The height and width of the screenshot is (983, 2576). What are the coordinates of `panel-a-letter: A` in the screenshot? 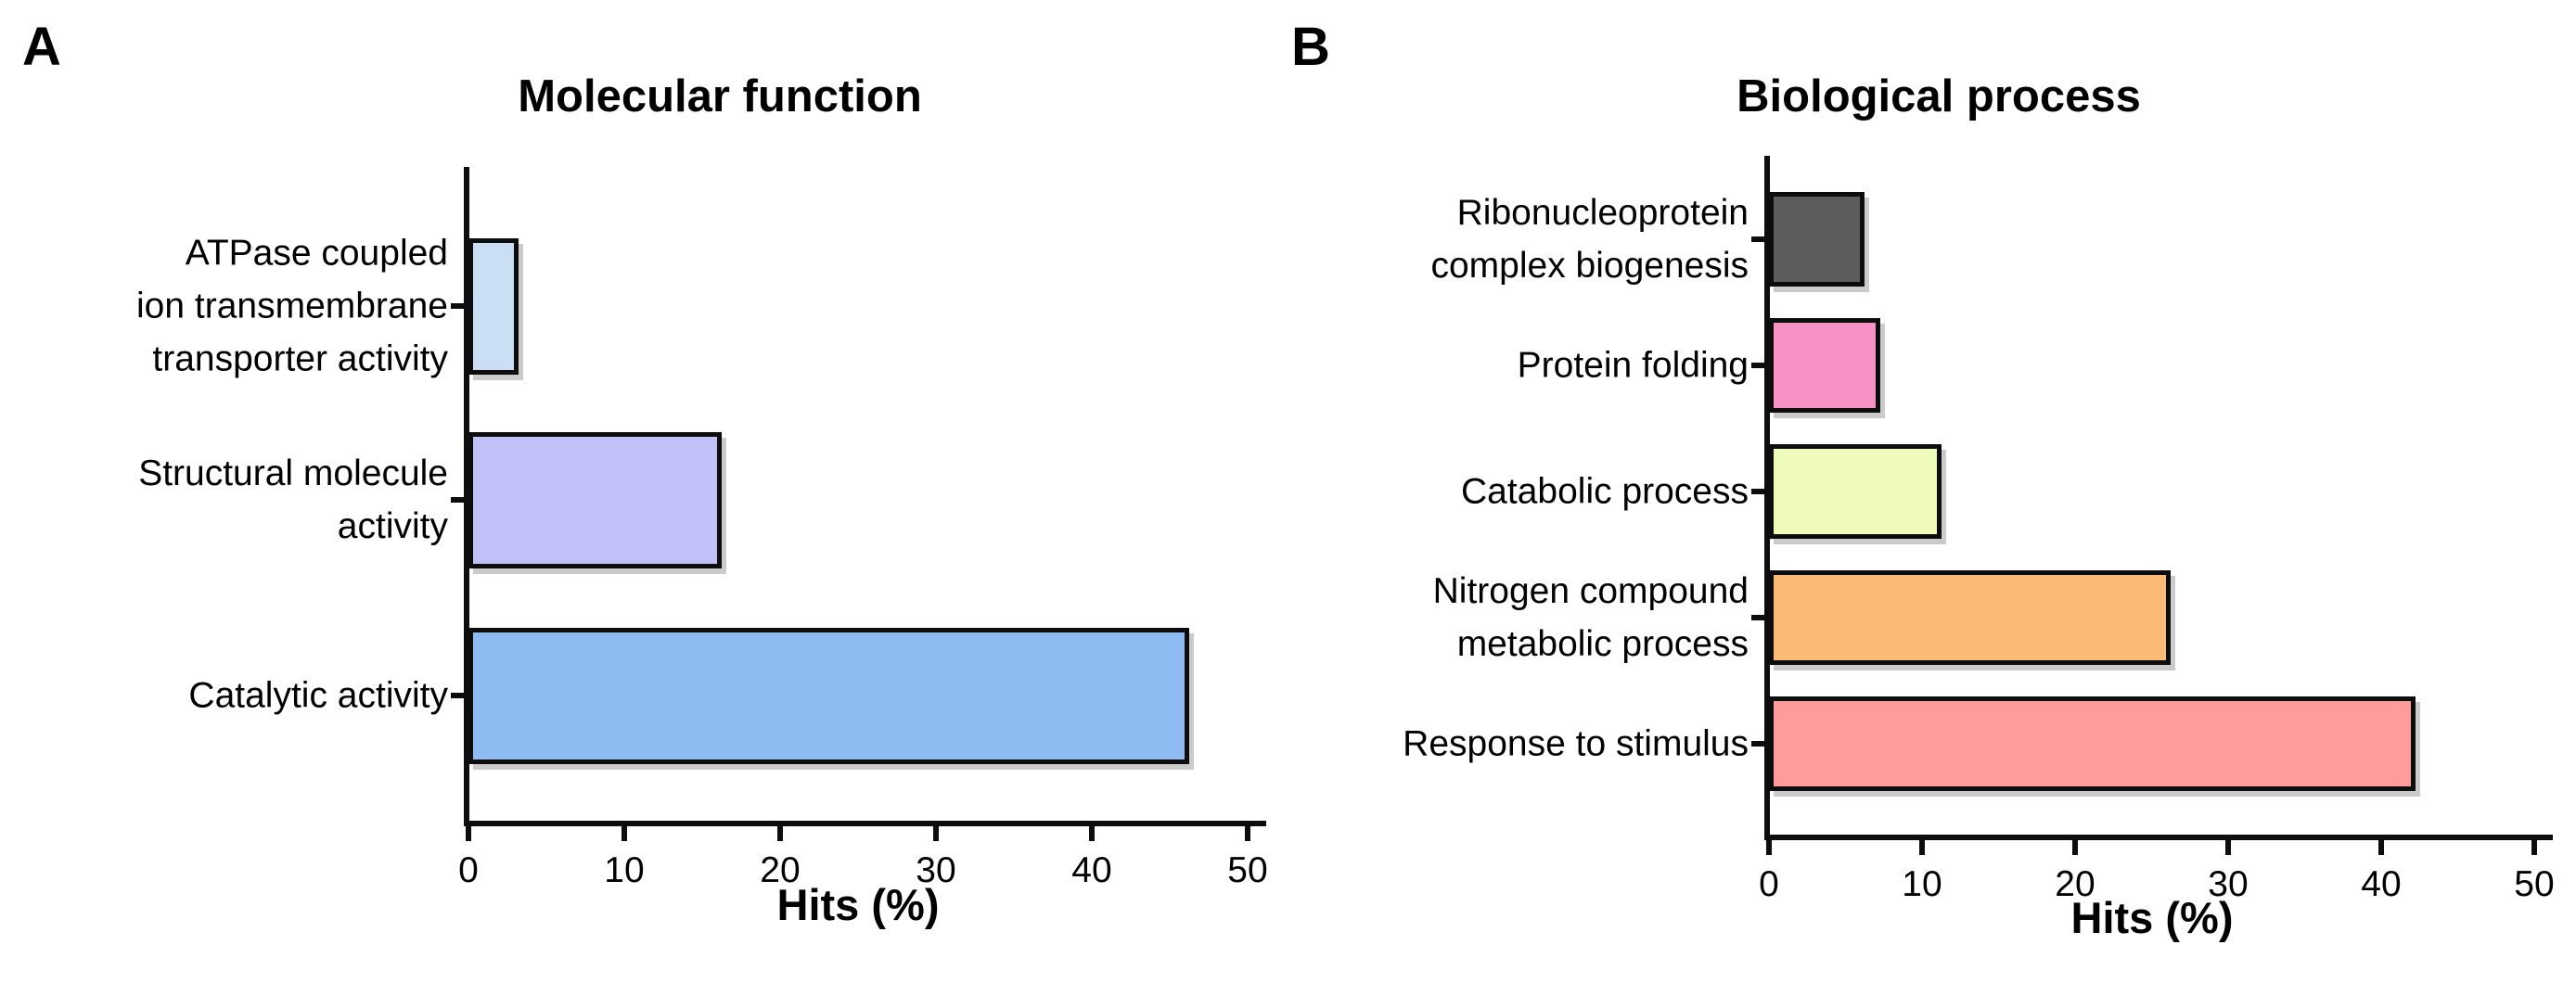 It's located at (41, 47).